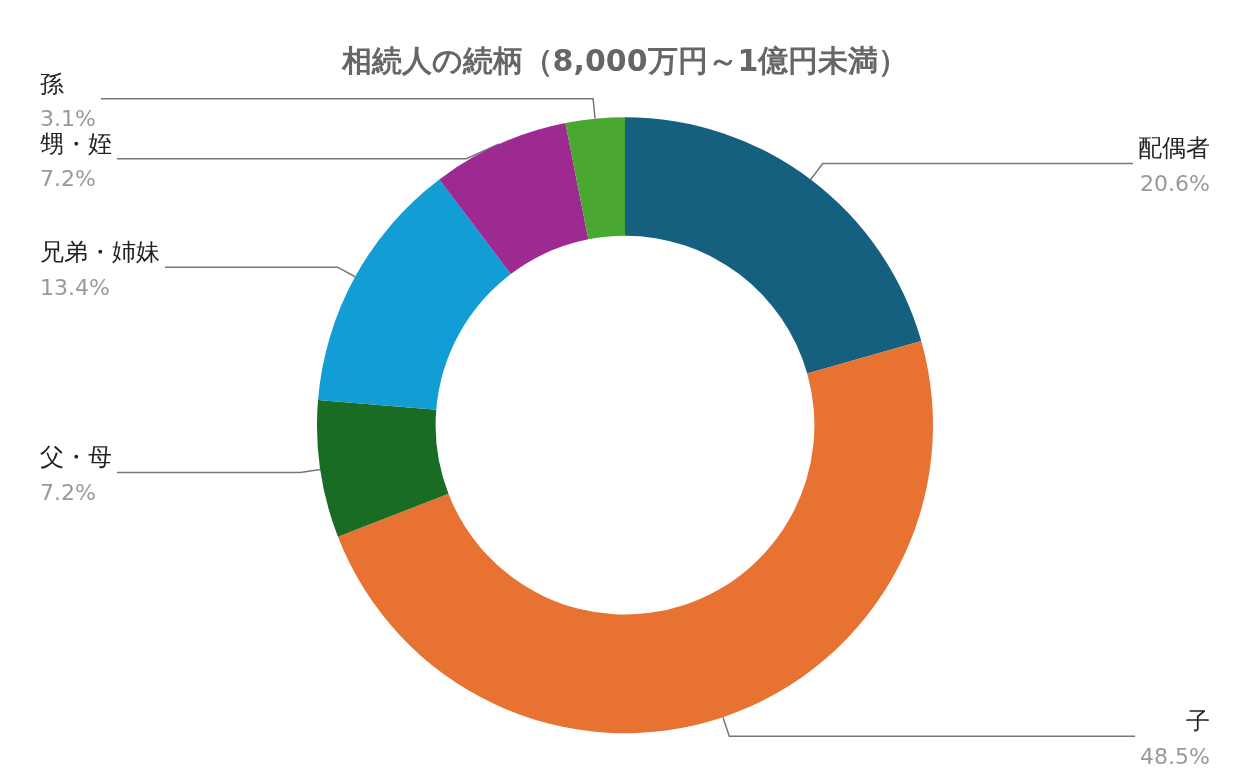  What do you see at coordinates (100, 252) in the screenshot?
I see `slice-label: 兄弟・姉妹` at bounding box center [100, 252].